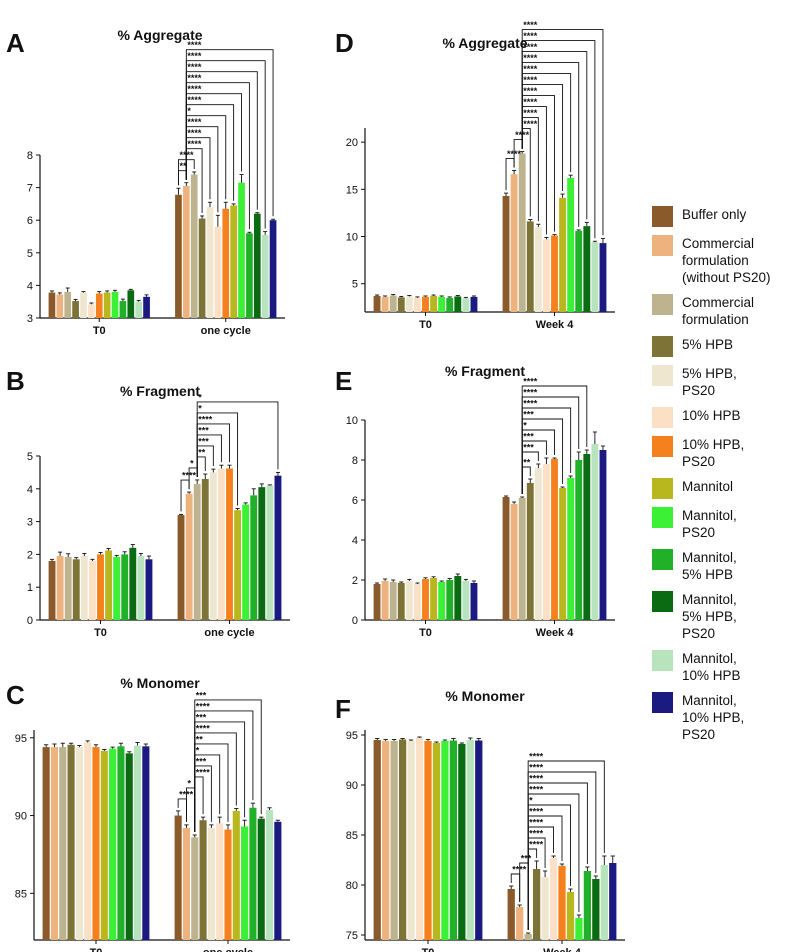  Describe the element at coordinates (355, 501) in the screenshot. I see `y-tick-label-E: 6` at that location.